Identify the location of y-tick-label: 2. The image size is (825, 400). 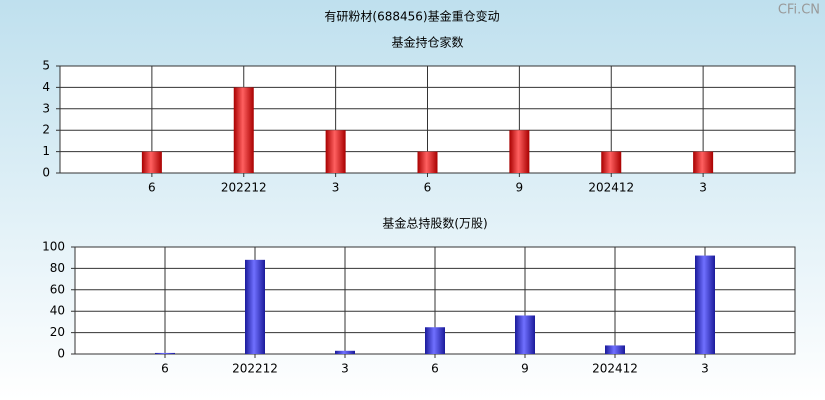
(46, 130).